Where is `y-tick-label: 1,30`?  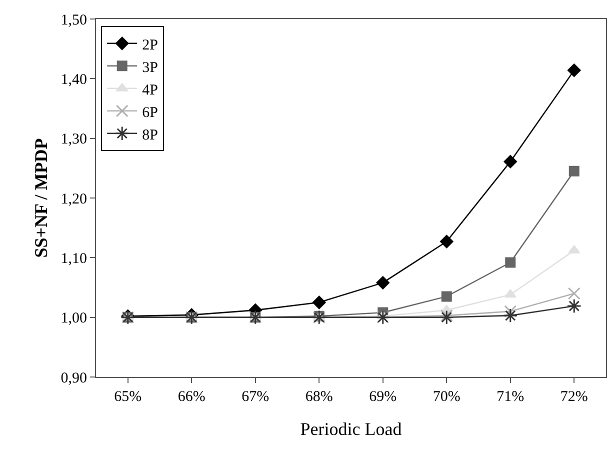 y-tick-label: 1,30 is located at coordinates (73, 140).